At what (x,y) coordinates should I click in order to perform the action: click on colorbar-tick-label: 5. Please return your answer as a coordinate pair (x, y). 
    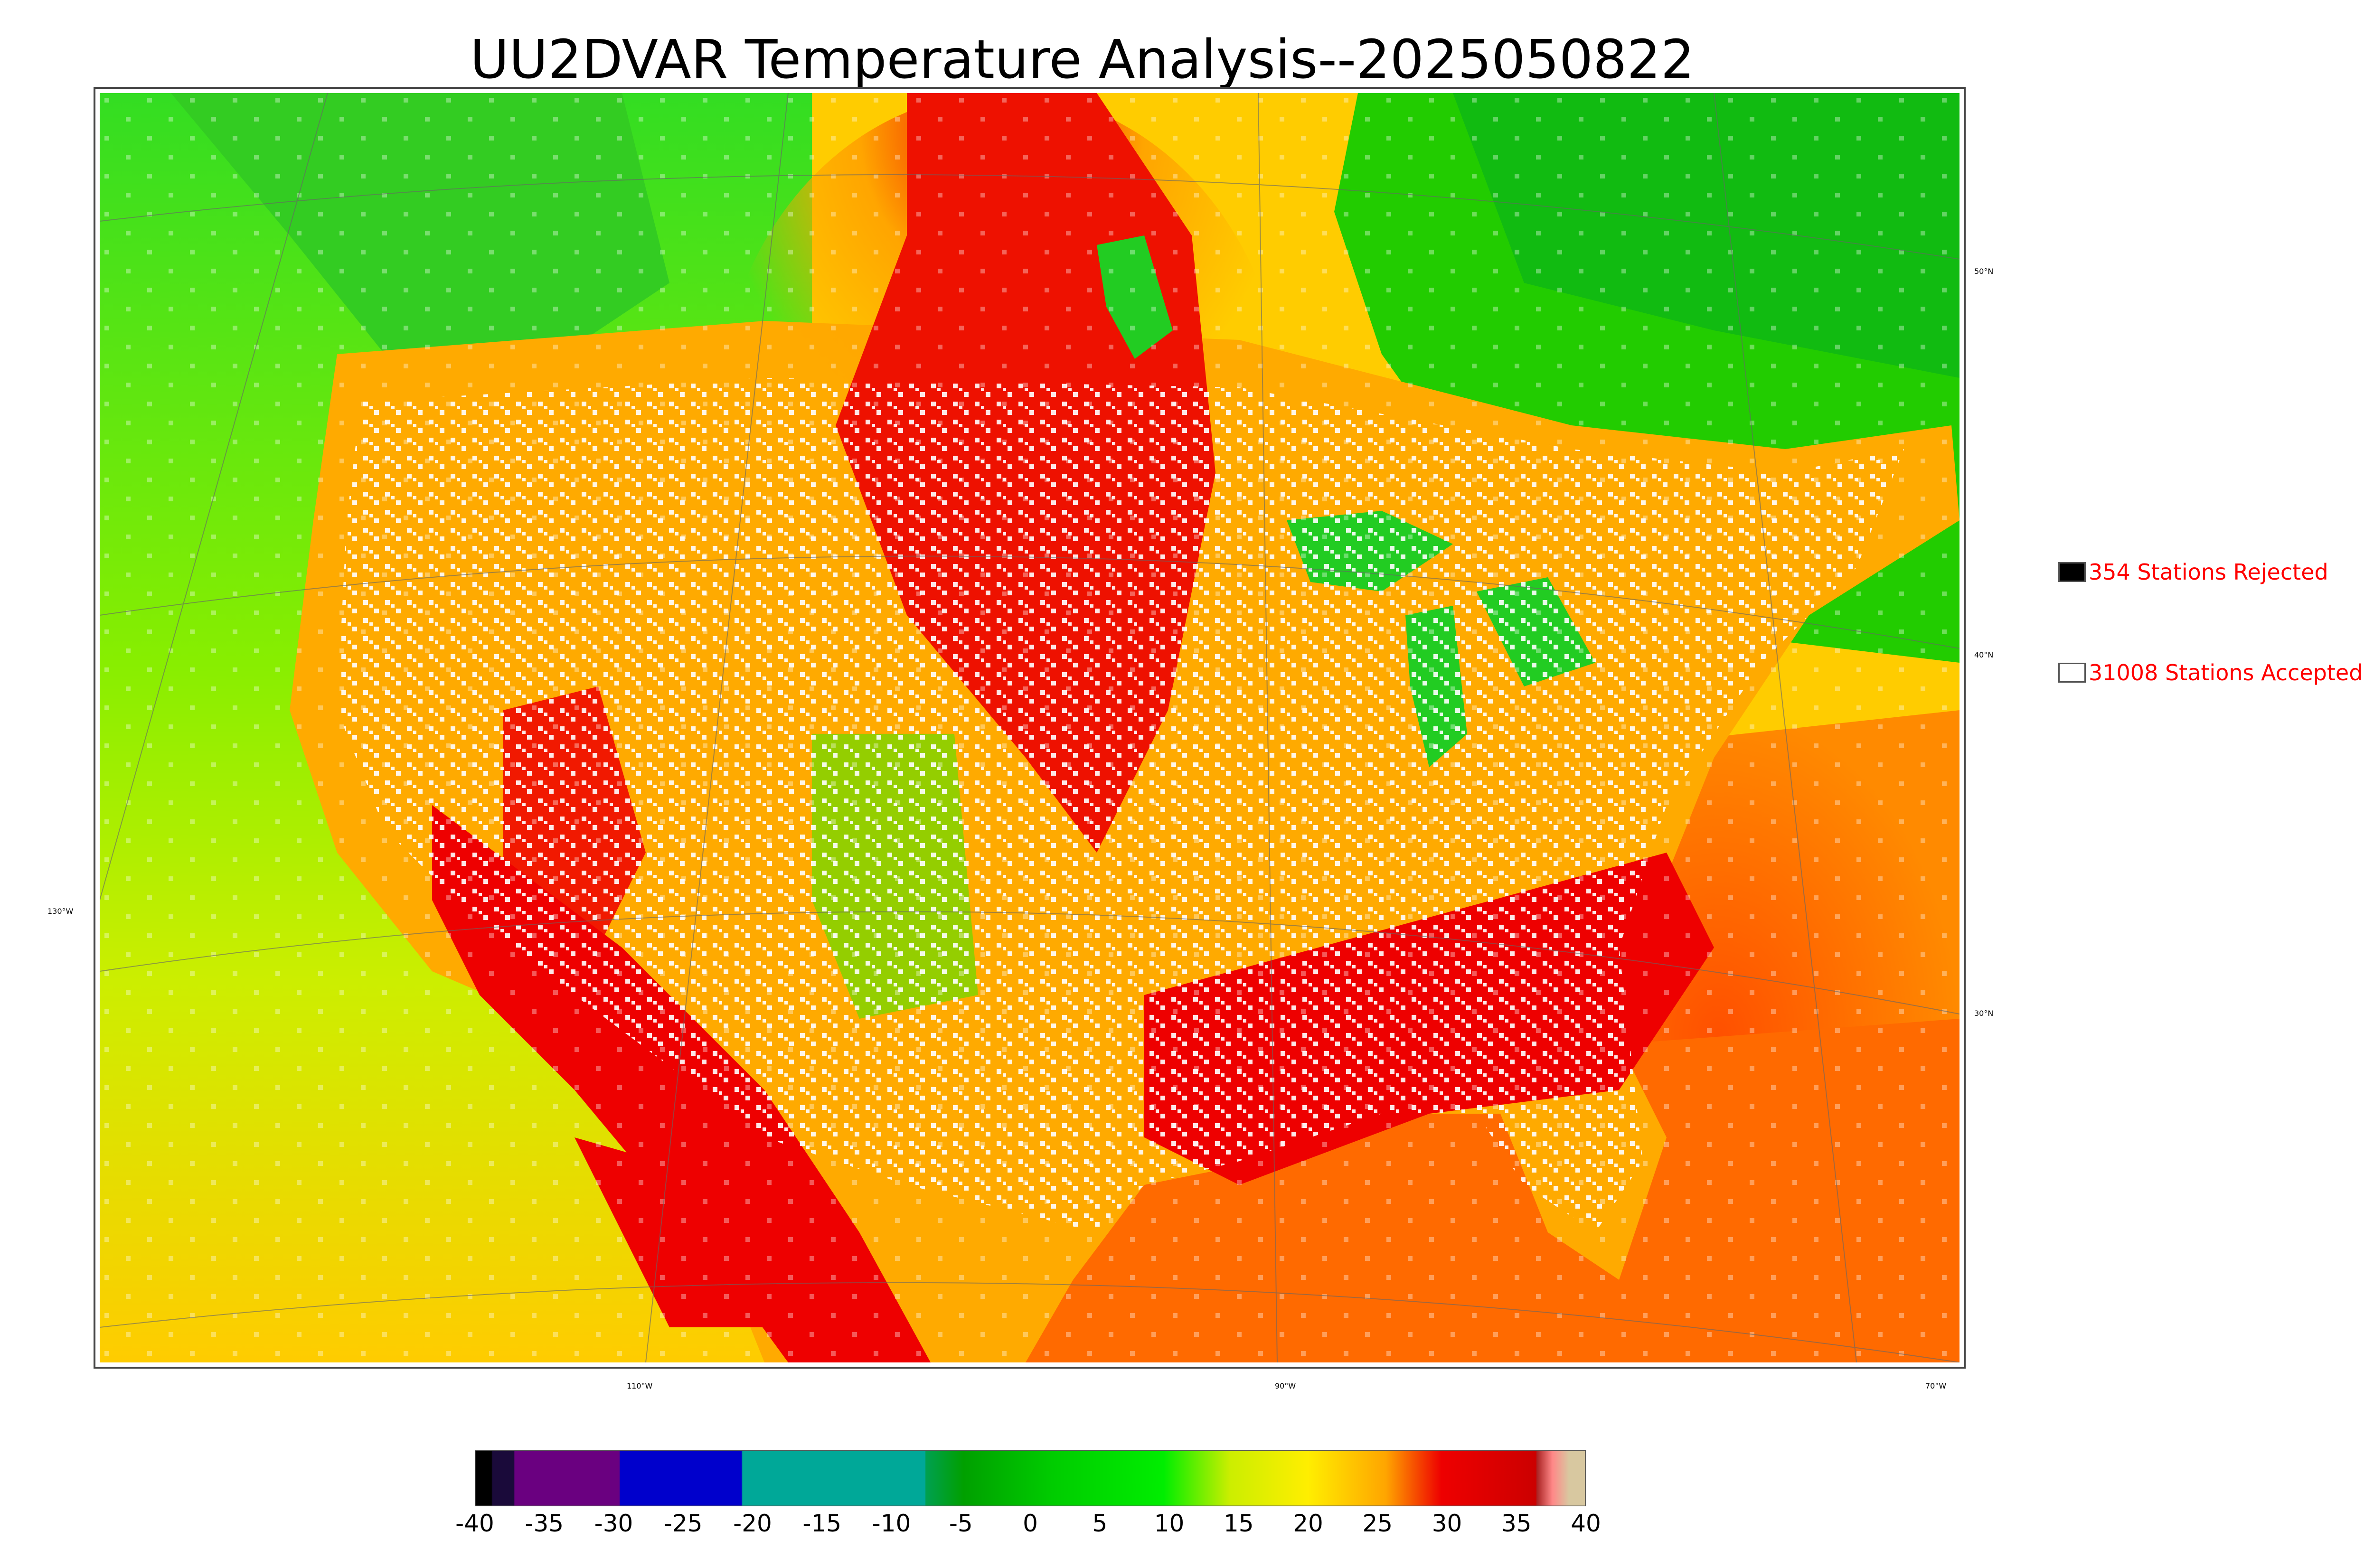
    Looking at the image, I should click on (1100, 1524).